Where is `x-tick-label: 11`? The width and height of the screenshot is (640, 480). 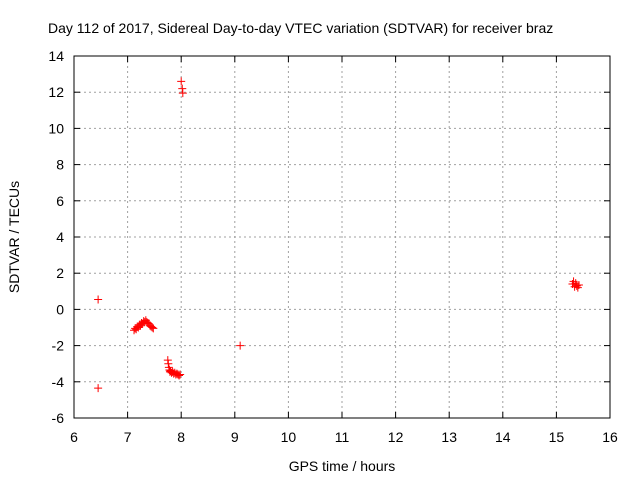 x-tick-label: 11 is located at coordinates (342, 437).